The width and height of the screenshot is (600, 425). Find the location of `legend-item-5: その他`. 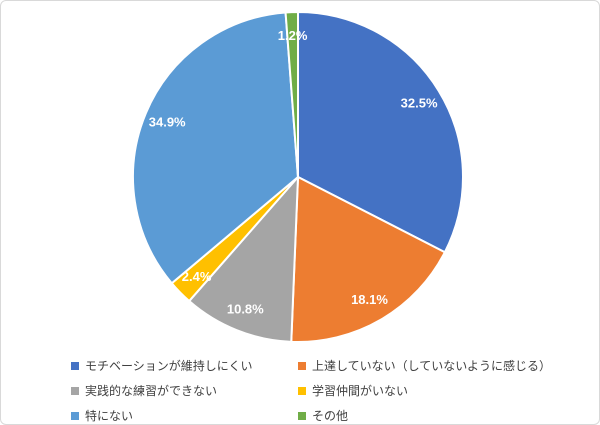

legend-item-5: その他 is located at coordinates (434, 415).